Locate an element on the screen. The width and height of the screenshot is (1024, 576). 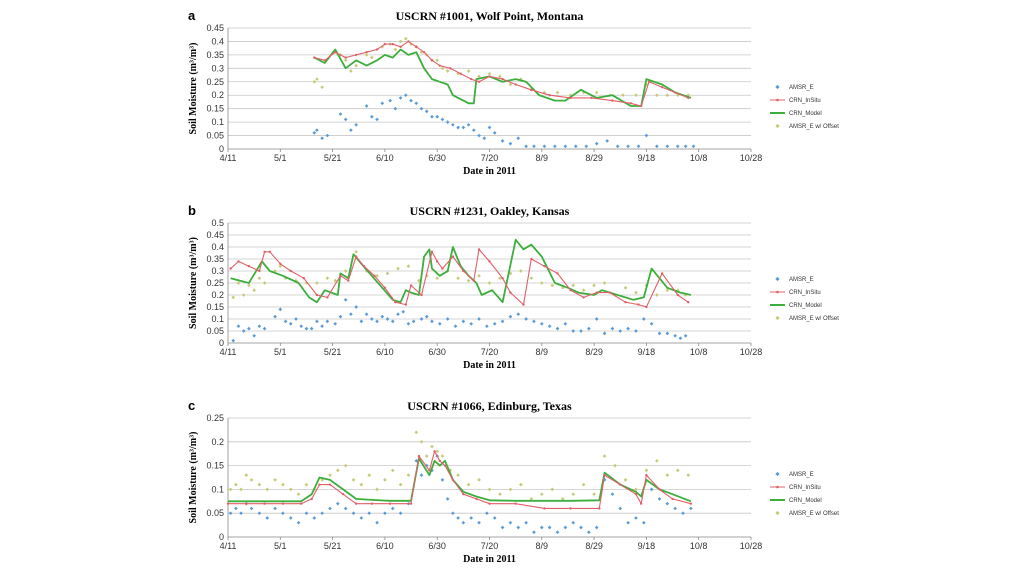
y-tick-label: 0.4 is located at coordinates (217, 247).